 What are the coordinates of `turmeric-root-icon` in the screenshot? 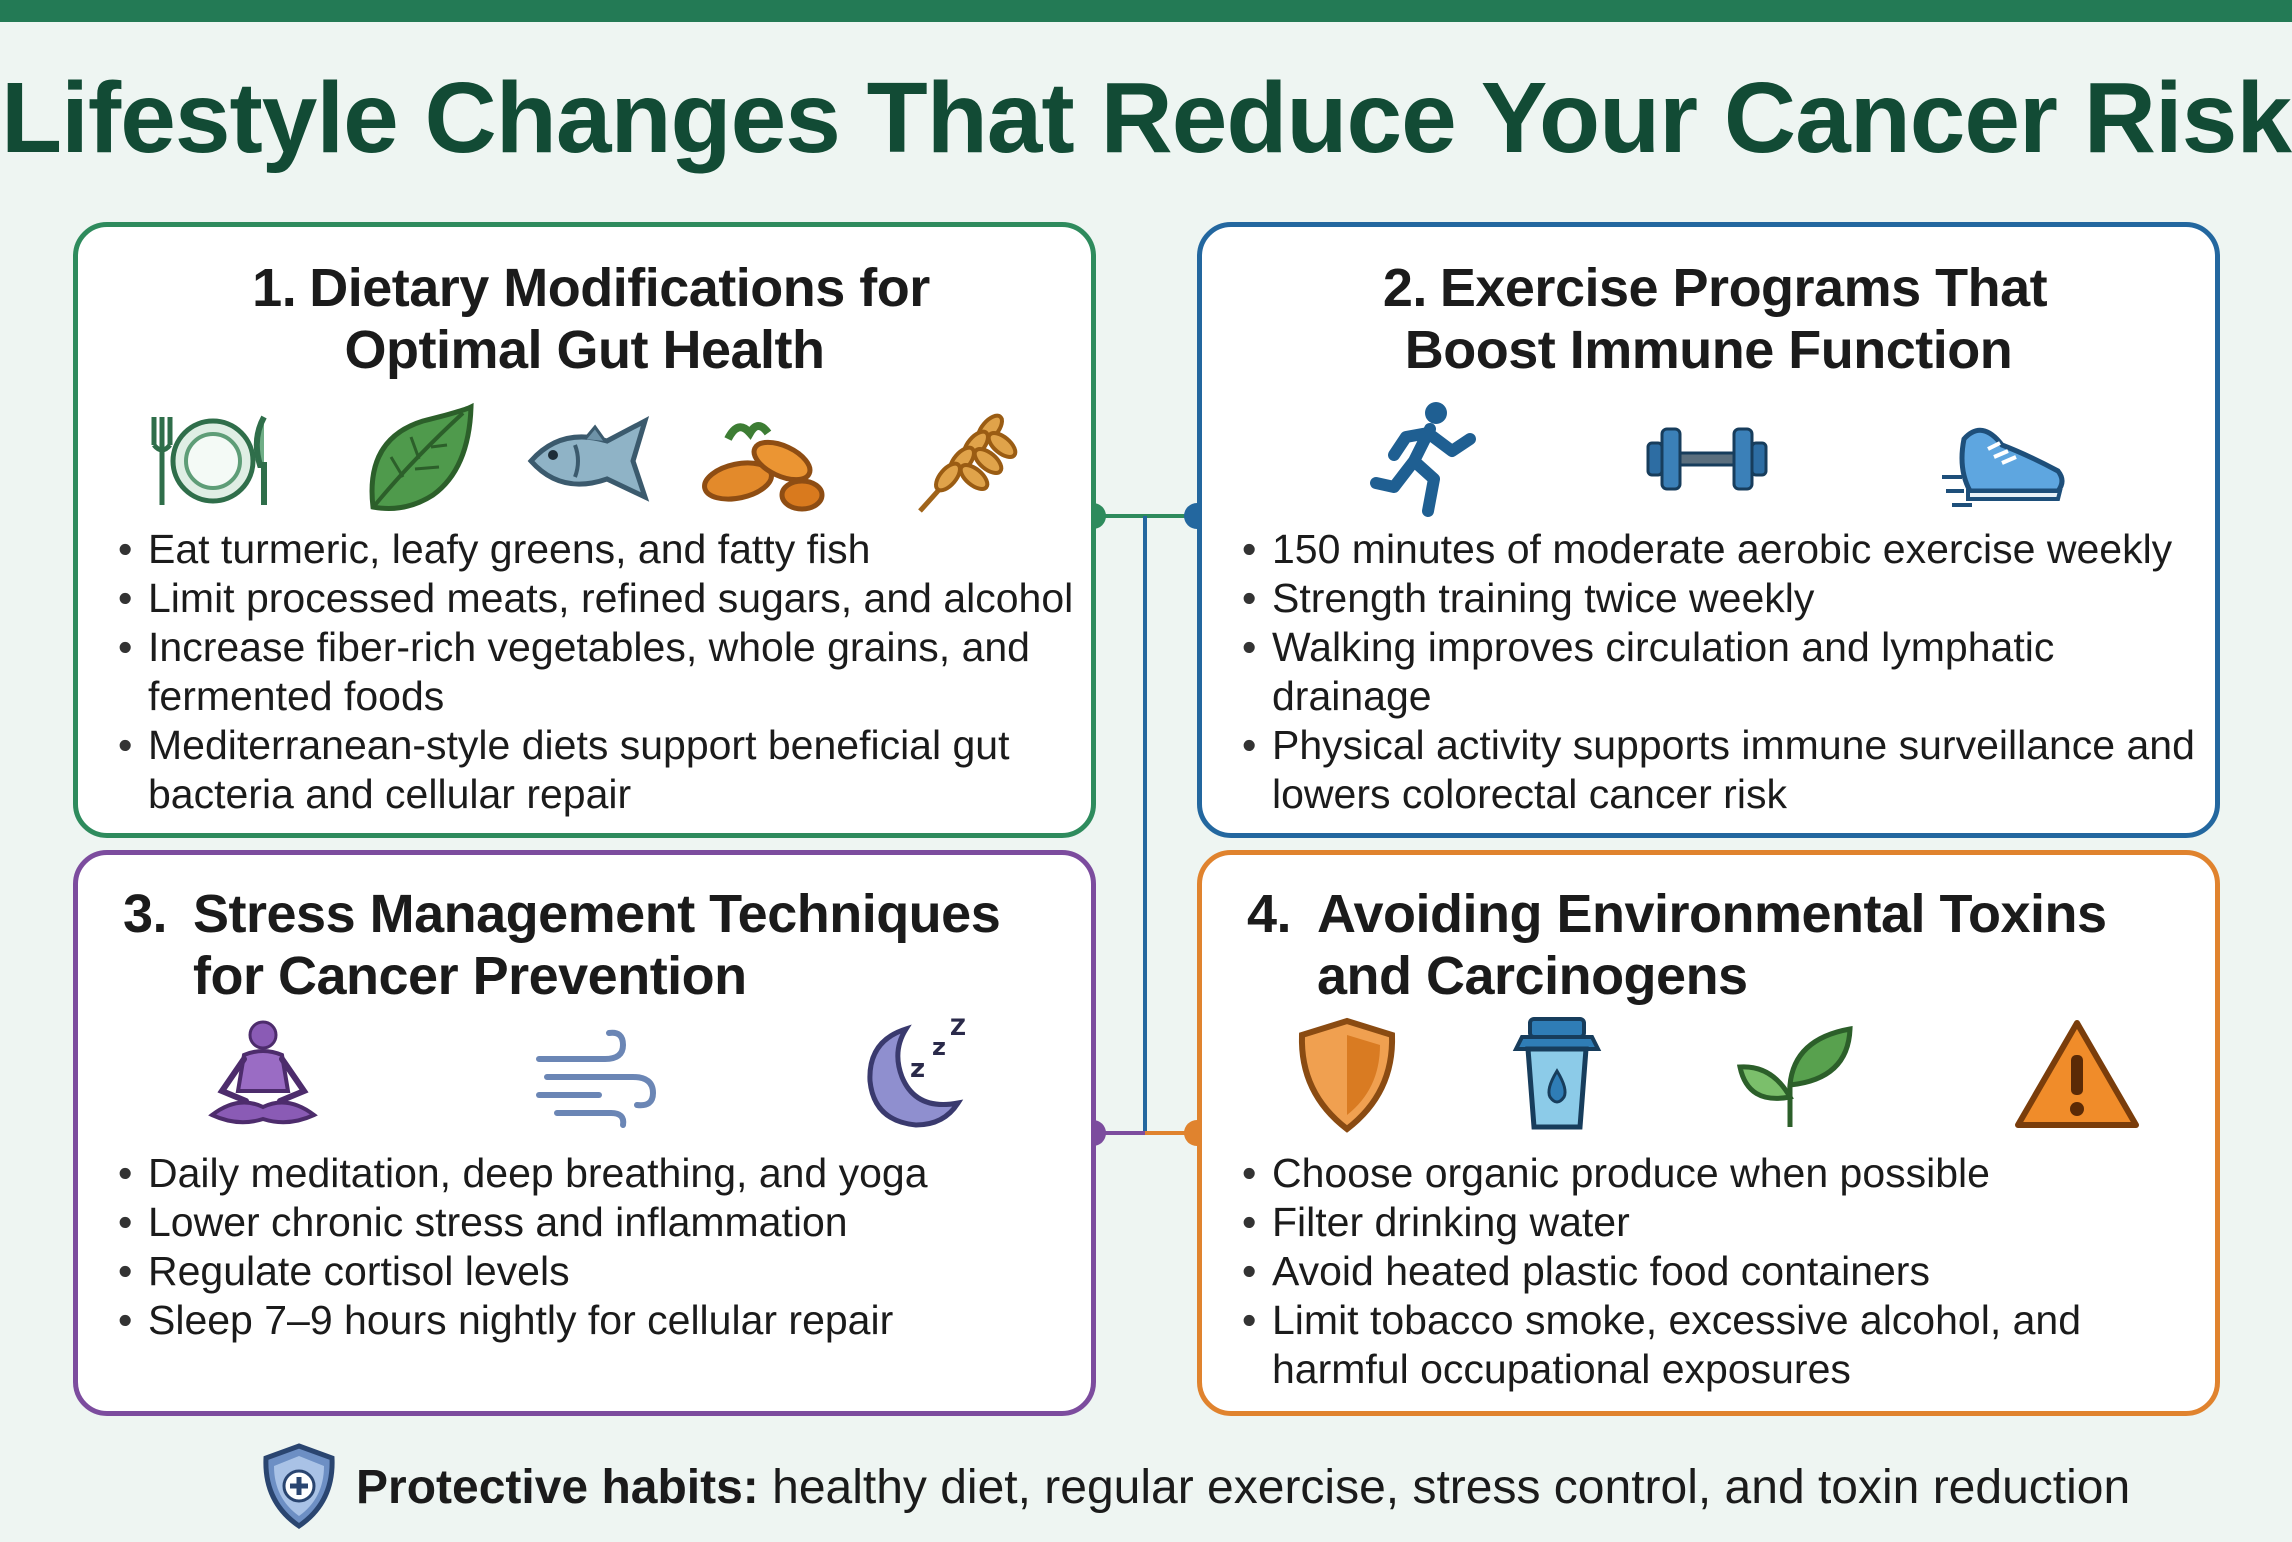 It's located at (763, 459).